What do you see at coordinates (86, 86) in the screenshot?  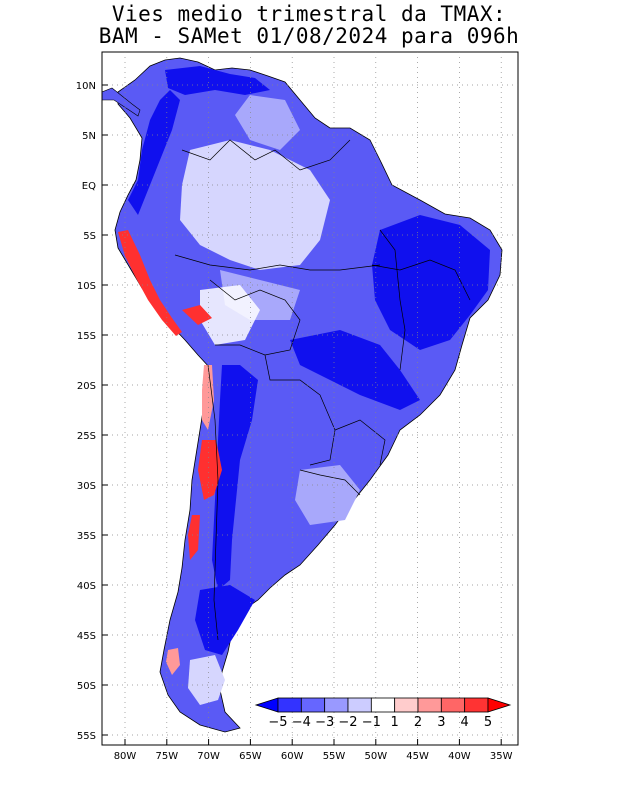 I see `lat-tick-label: 10N` at bounding box center [86, 86].